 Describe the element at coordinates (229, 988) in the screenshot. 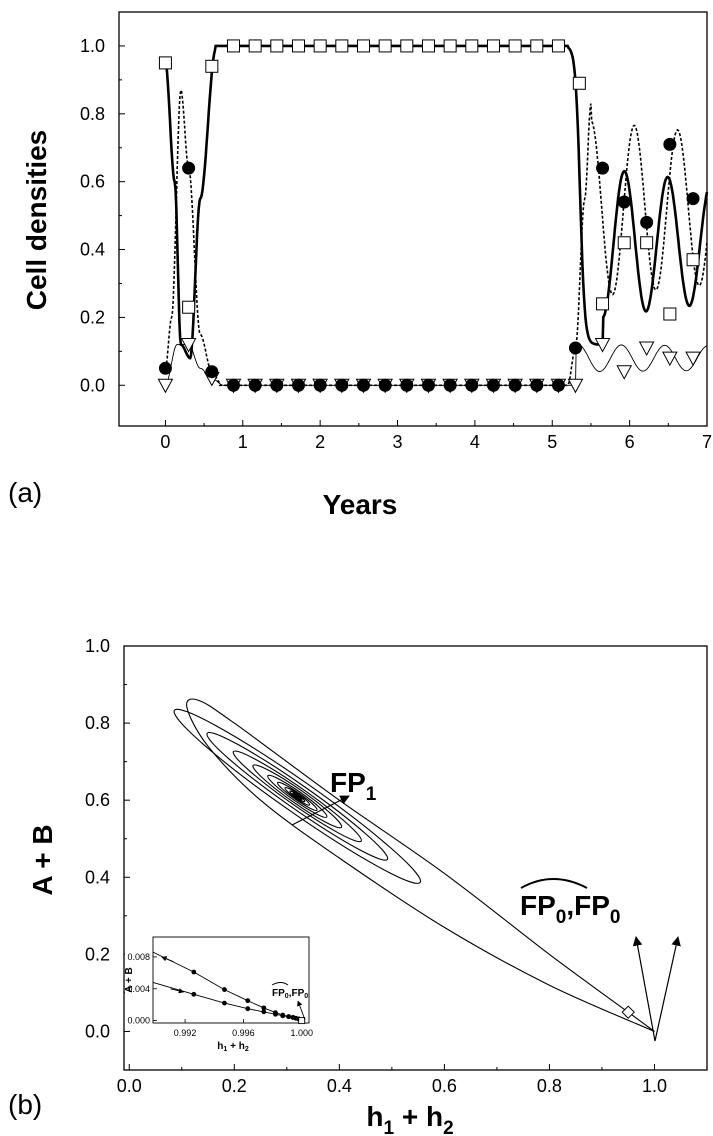

I see `inset-curves` at that location.